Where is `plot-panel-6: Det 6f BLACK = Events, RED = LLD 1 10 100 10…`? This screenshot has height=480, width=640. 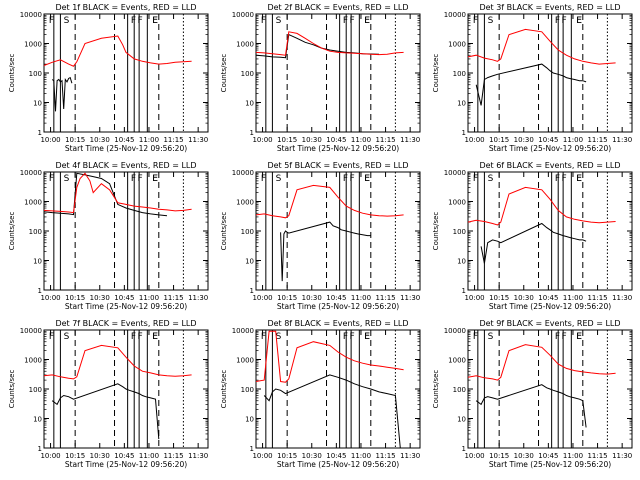 plot-panel-6: Det 6f BLACK = Events, RED = LLD 1 10 100 10… is located at coordinates (532, 236).